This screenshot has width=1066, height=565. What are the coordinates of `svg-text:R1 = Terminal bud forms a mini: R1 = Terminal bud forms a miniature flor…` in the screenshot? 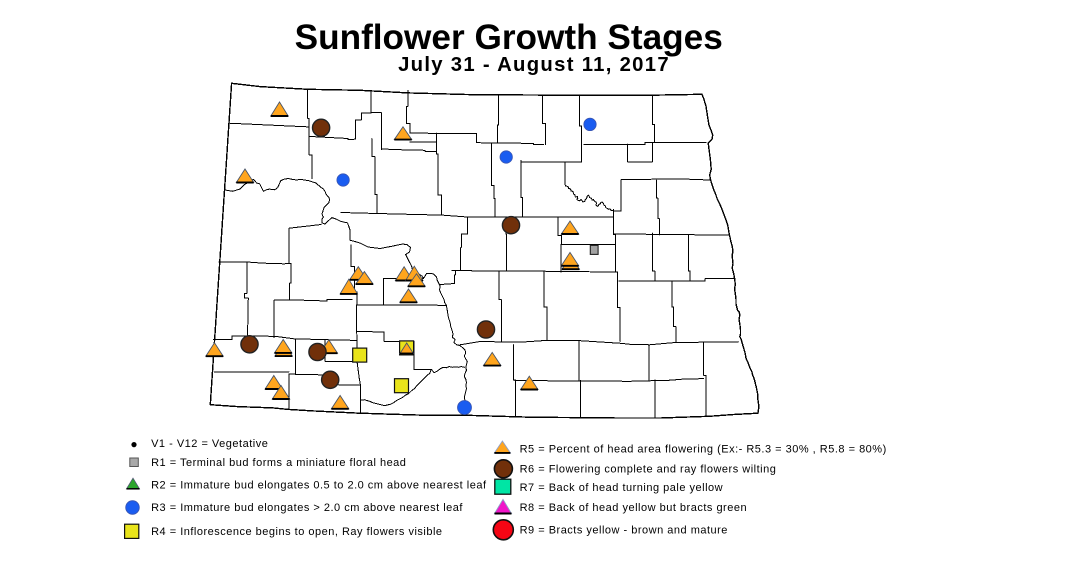 It's located at (278, 463).